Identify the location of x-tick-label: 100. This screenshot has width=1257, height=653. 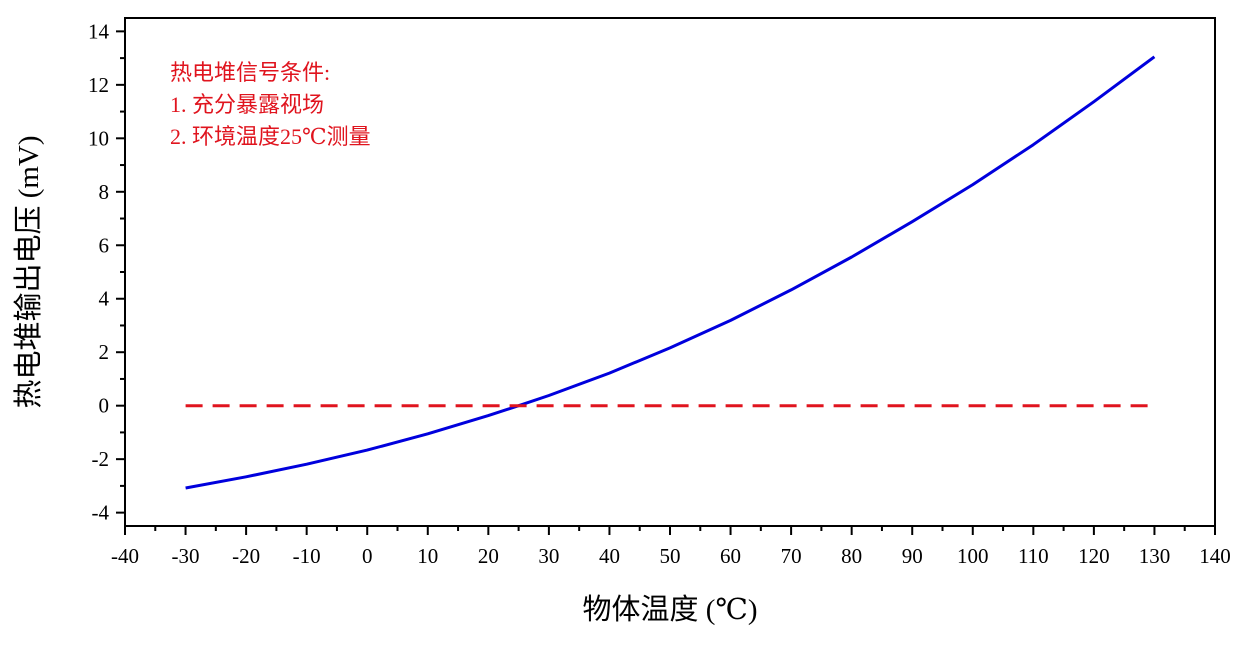
(973, 556).